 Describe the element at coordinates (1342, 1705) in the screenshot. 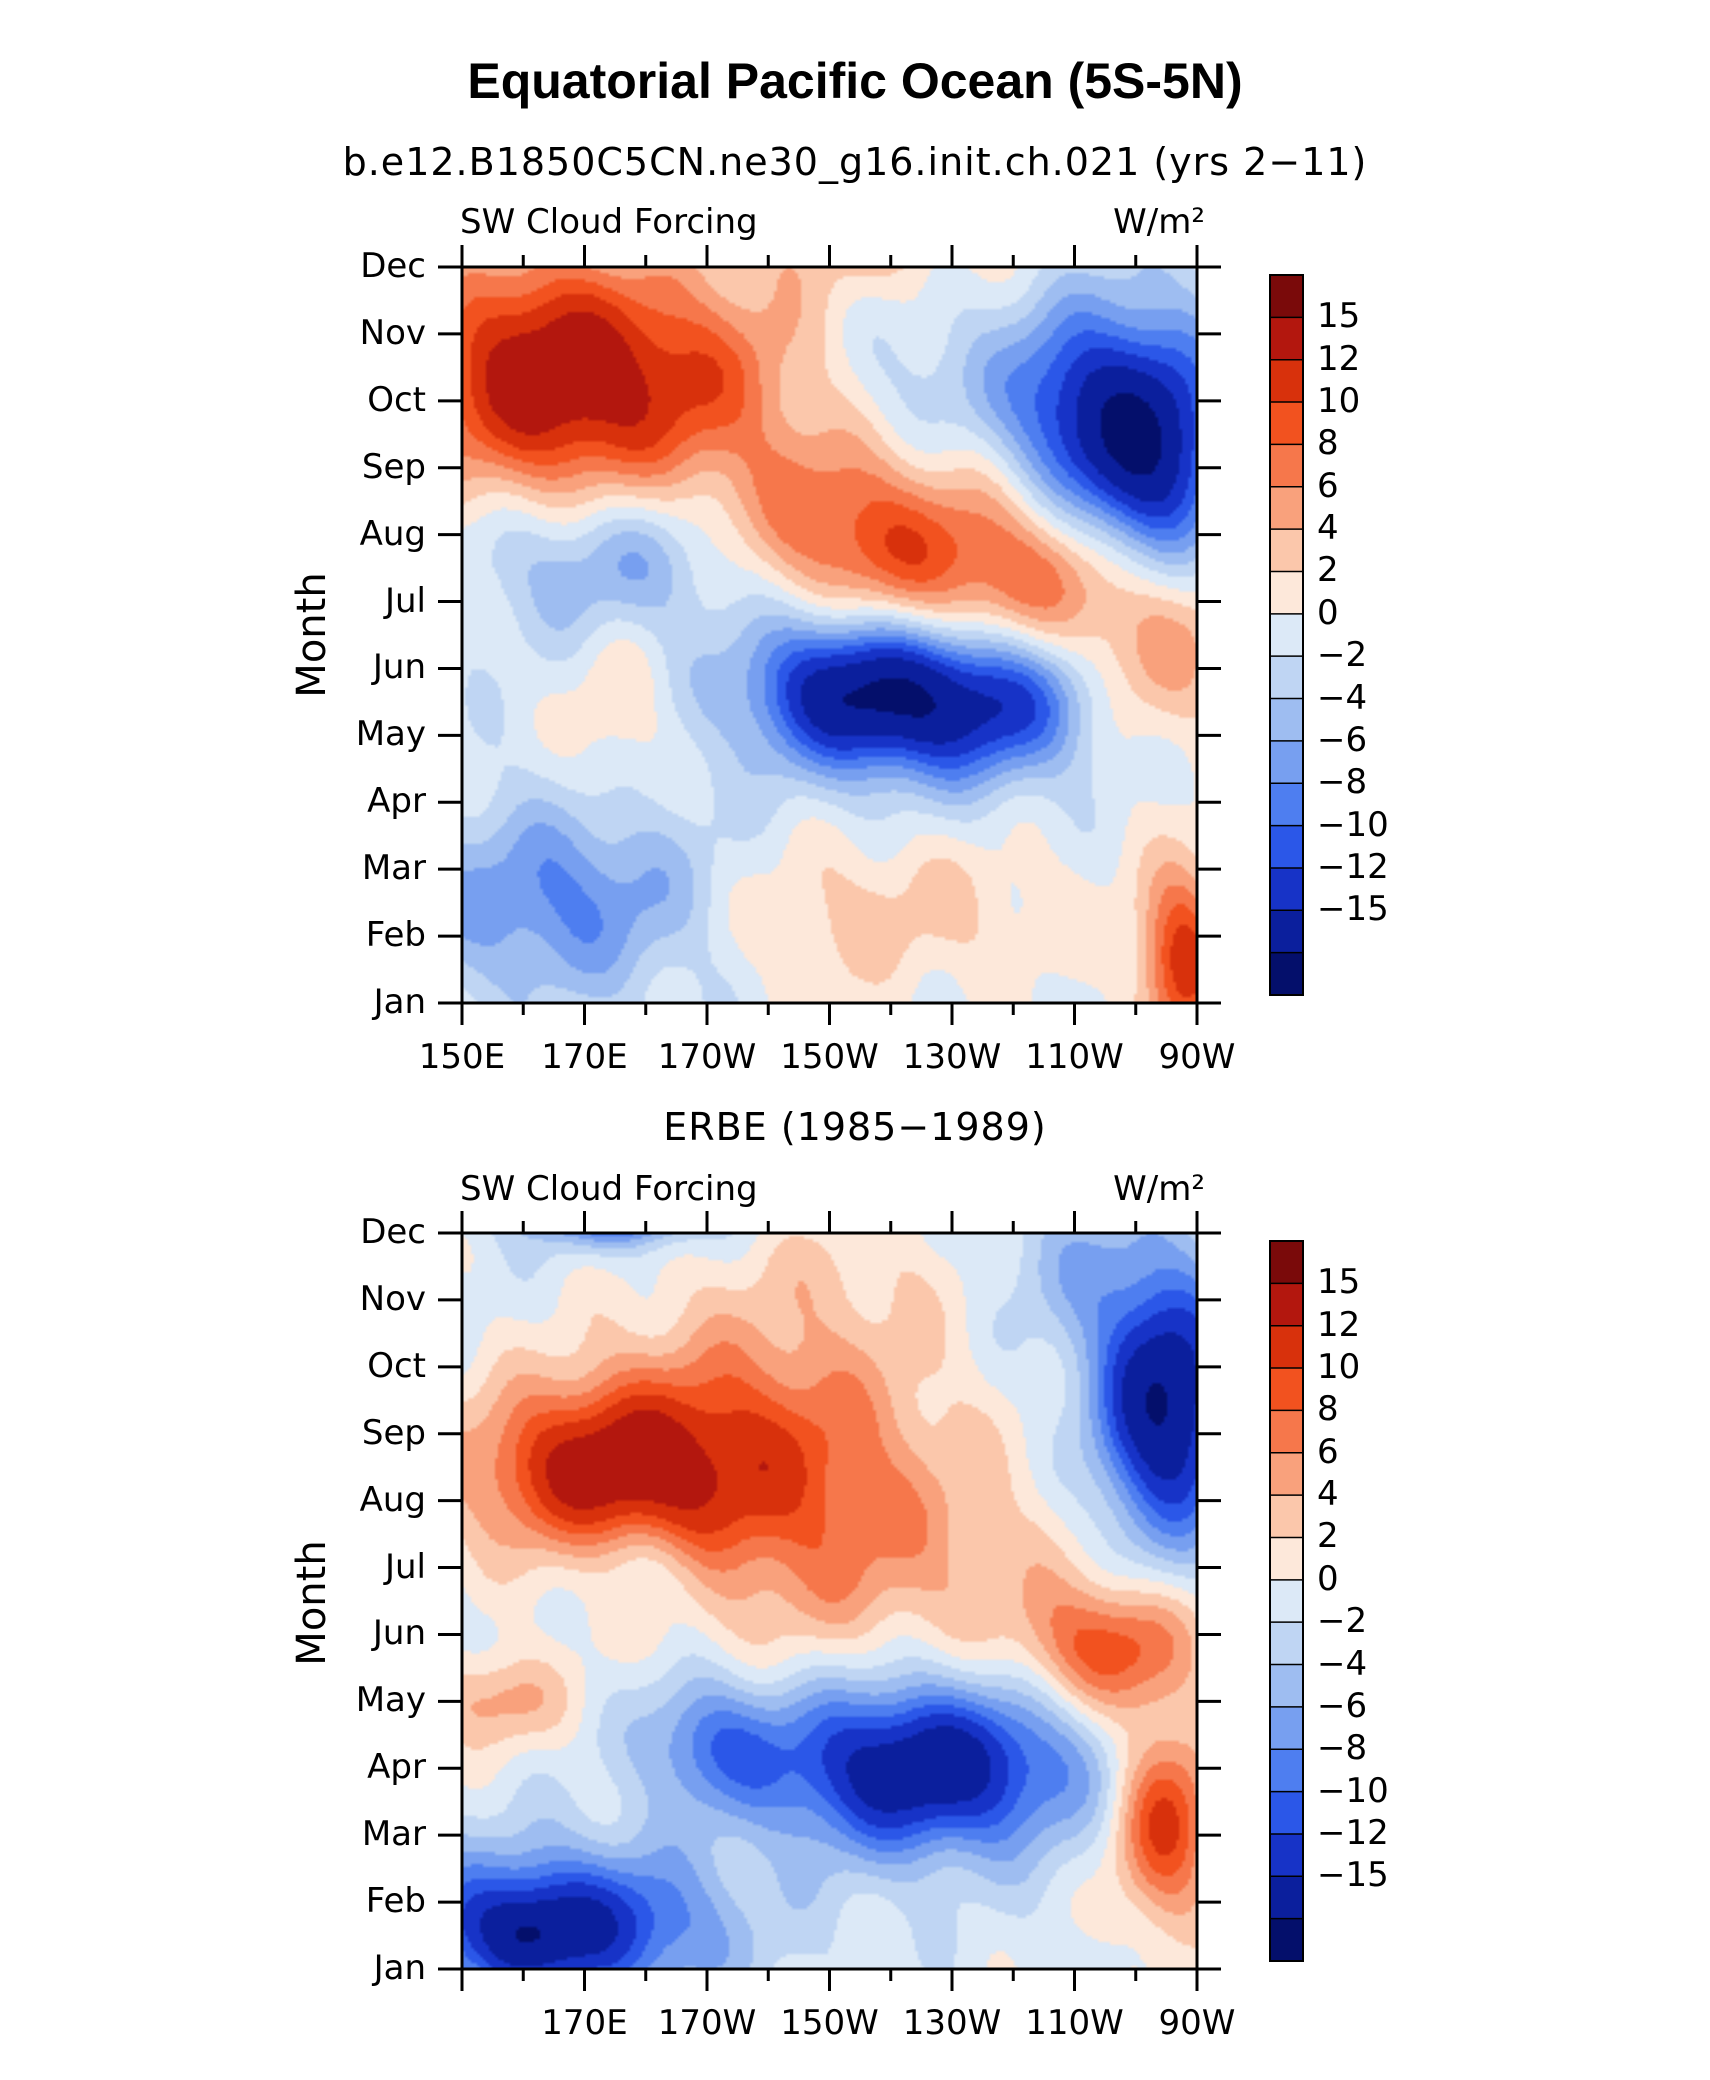

I see `cb2-label: −6` at that location.